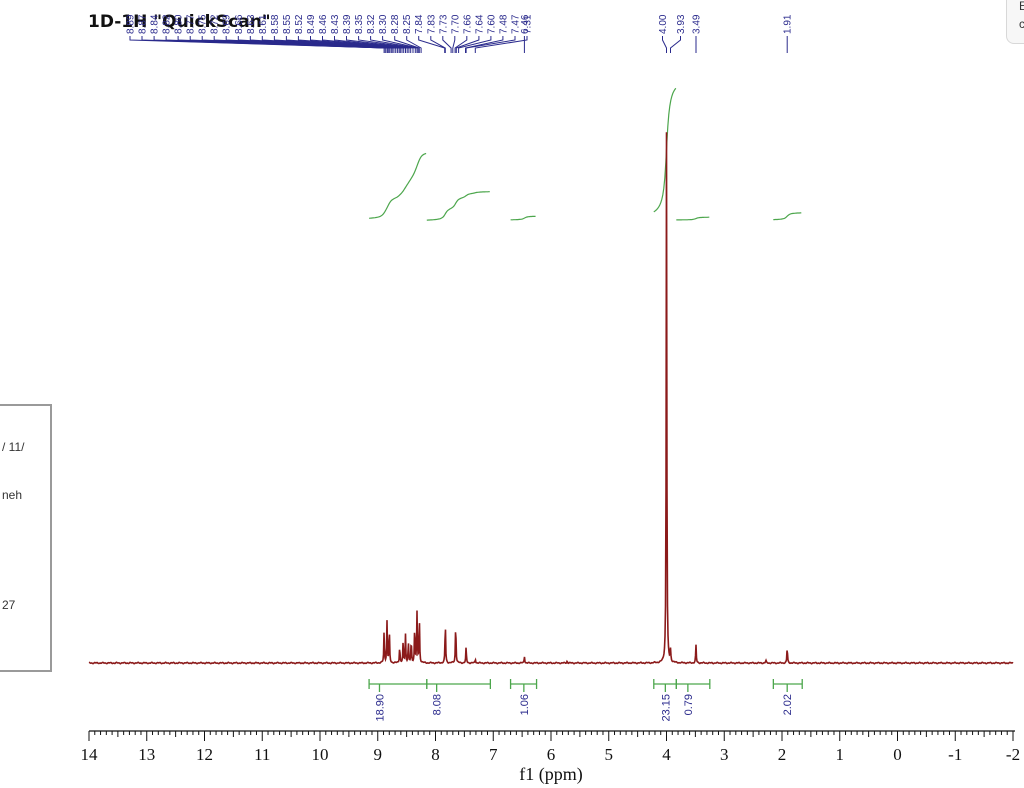 The image size is (1024, 788). Describe the element at coordinates (666, 754) in the screenshot. I see `x-tick-label: 4` at that location.